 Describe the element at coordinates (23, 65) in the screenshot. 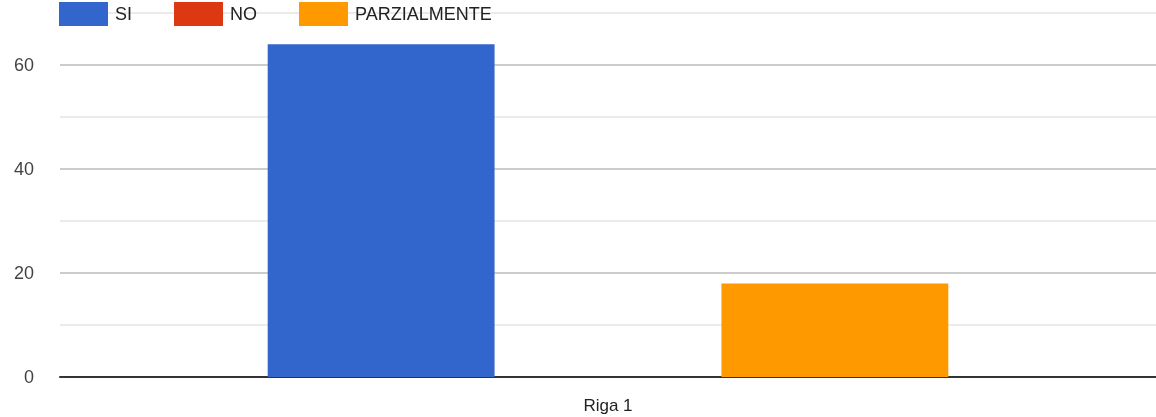

I see `y-tick-label: 60` at that location.